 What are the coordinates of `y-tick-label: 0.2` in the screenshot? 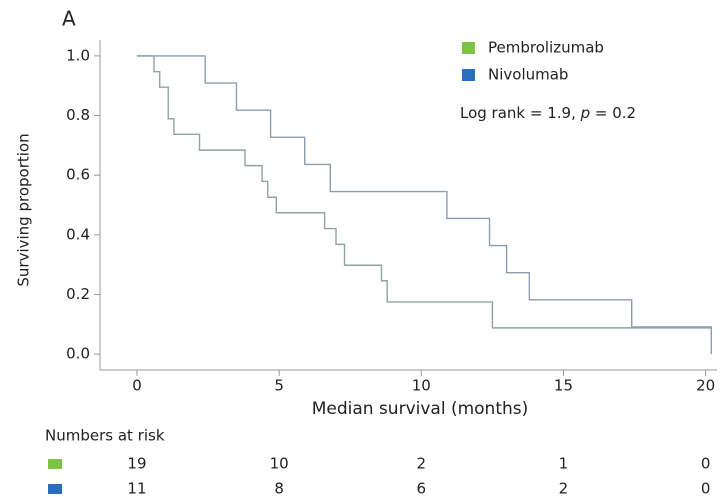 It's located at (78, 294).